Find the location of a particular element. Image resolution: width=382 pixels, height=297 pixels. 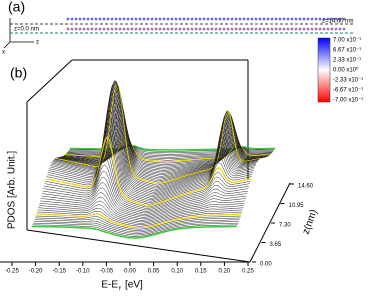

x-tick-label: 0.00 is located at coordinates (130, 272).